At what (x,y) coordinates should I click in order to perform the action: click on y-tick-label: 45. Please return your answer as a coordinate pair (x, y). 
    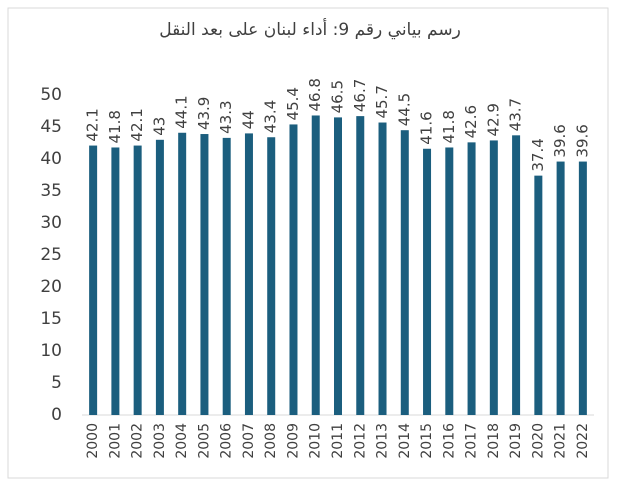
    Looking at the image, I should click on (51, 127).